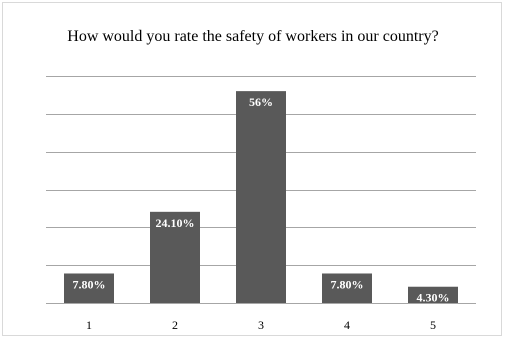  What do you see at coordinates (433, 325) in the screenshot?
I see `x-tick-label-5: 5` at bounding box center [433, 325].